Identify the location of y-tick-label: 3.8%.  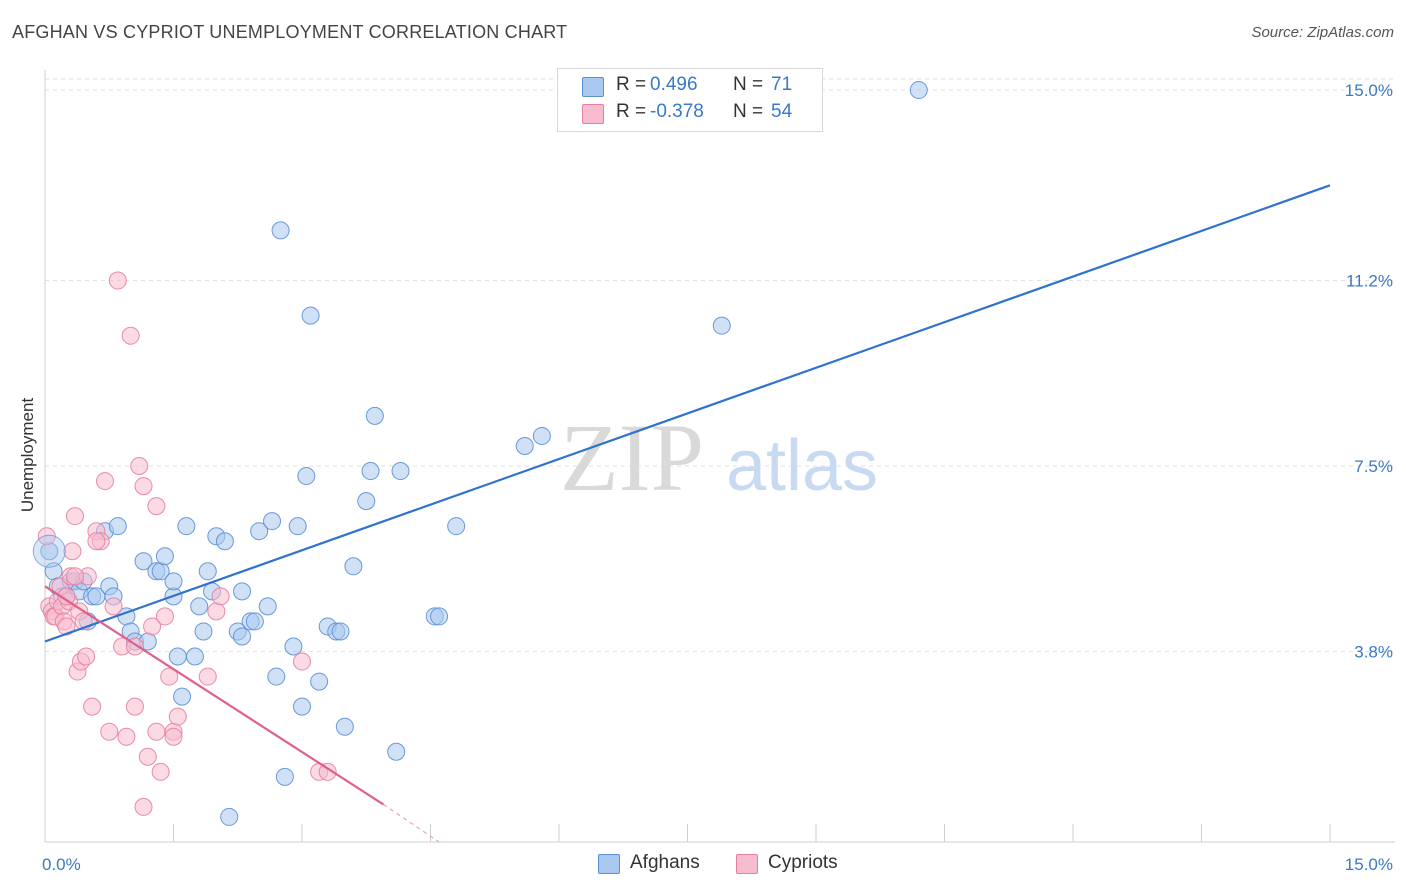
(1373, 652).